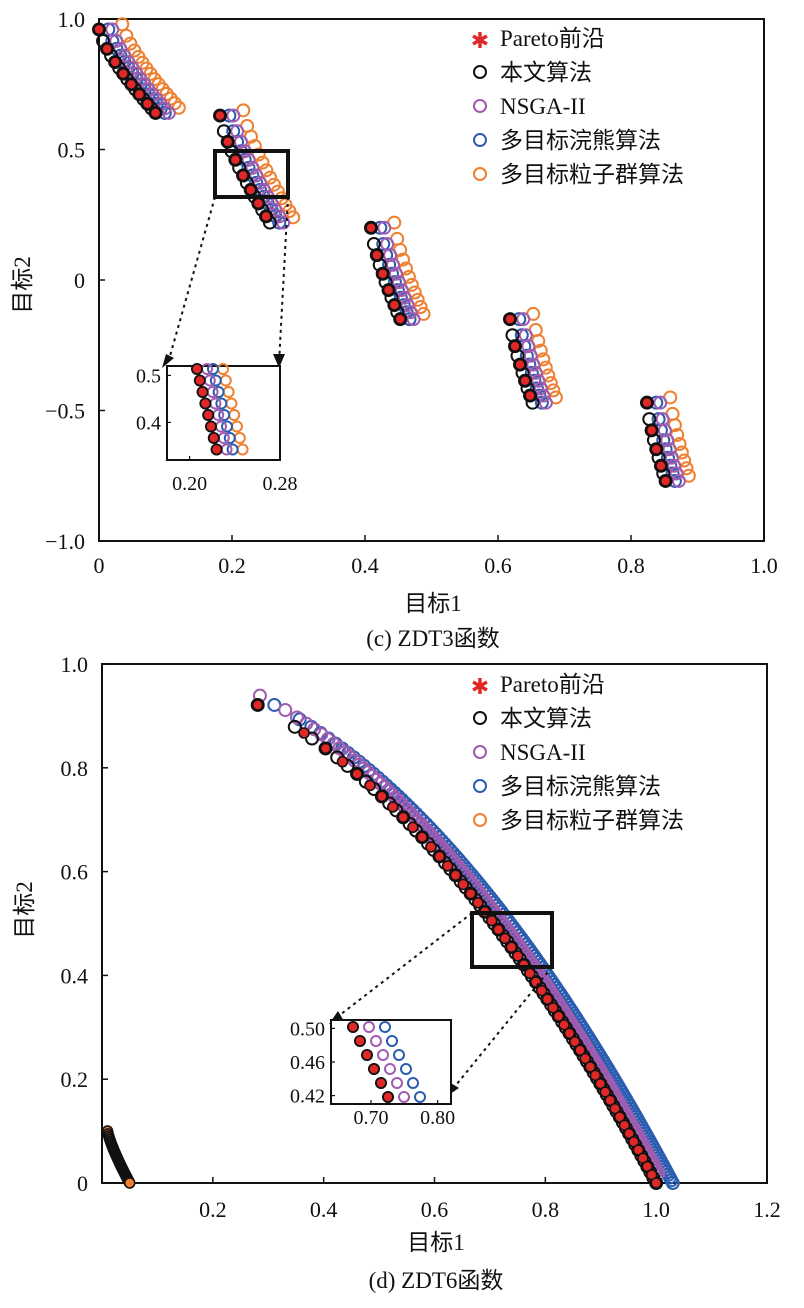 The image size is (804, 1308). I want to click on inset-frame-zdt6, so click(391, 1062).